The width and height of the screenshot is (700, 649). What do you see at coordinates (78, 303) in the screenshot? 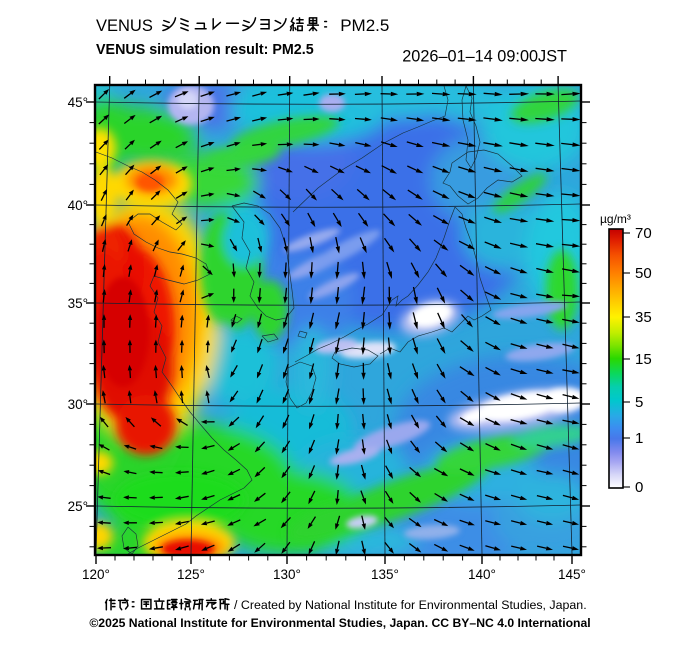
I see `svg-text: 35°` at bounding box center [78, 303].